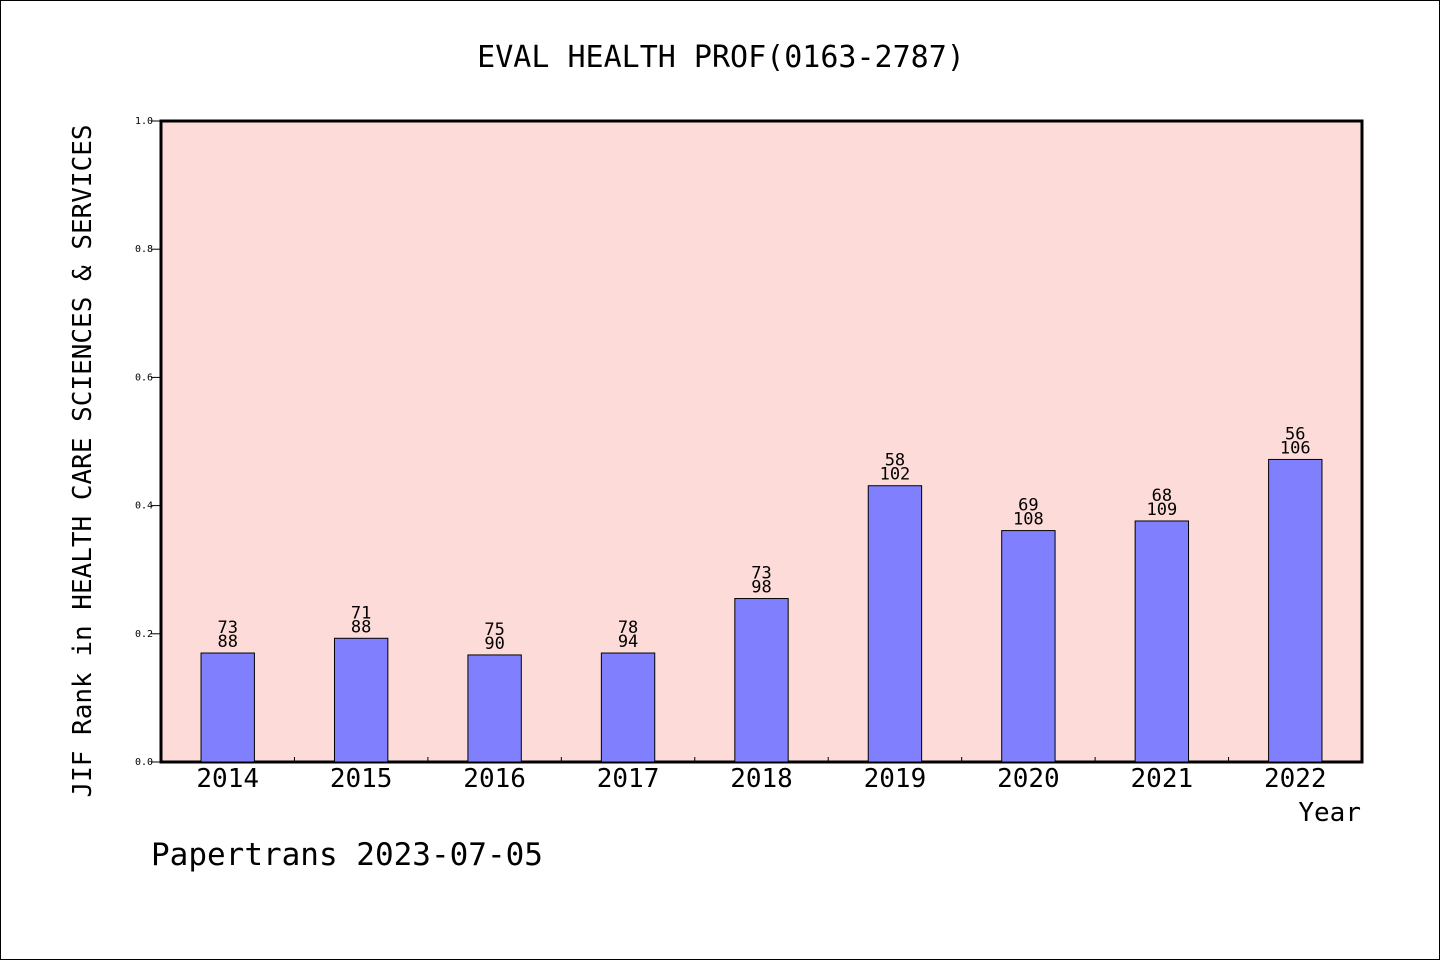  I want to click on bar-2016, so click(494, 708).